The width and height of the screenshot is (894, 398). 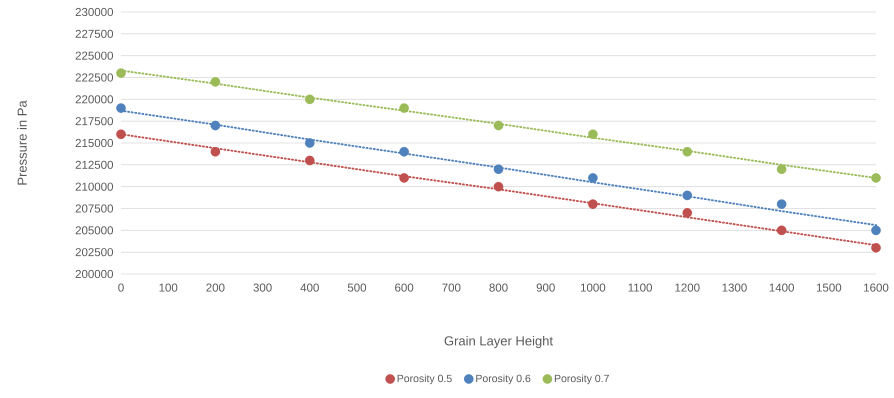 I want to click on y-tick-label: 215000, so click(x=95, y=143).